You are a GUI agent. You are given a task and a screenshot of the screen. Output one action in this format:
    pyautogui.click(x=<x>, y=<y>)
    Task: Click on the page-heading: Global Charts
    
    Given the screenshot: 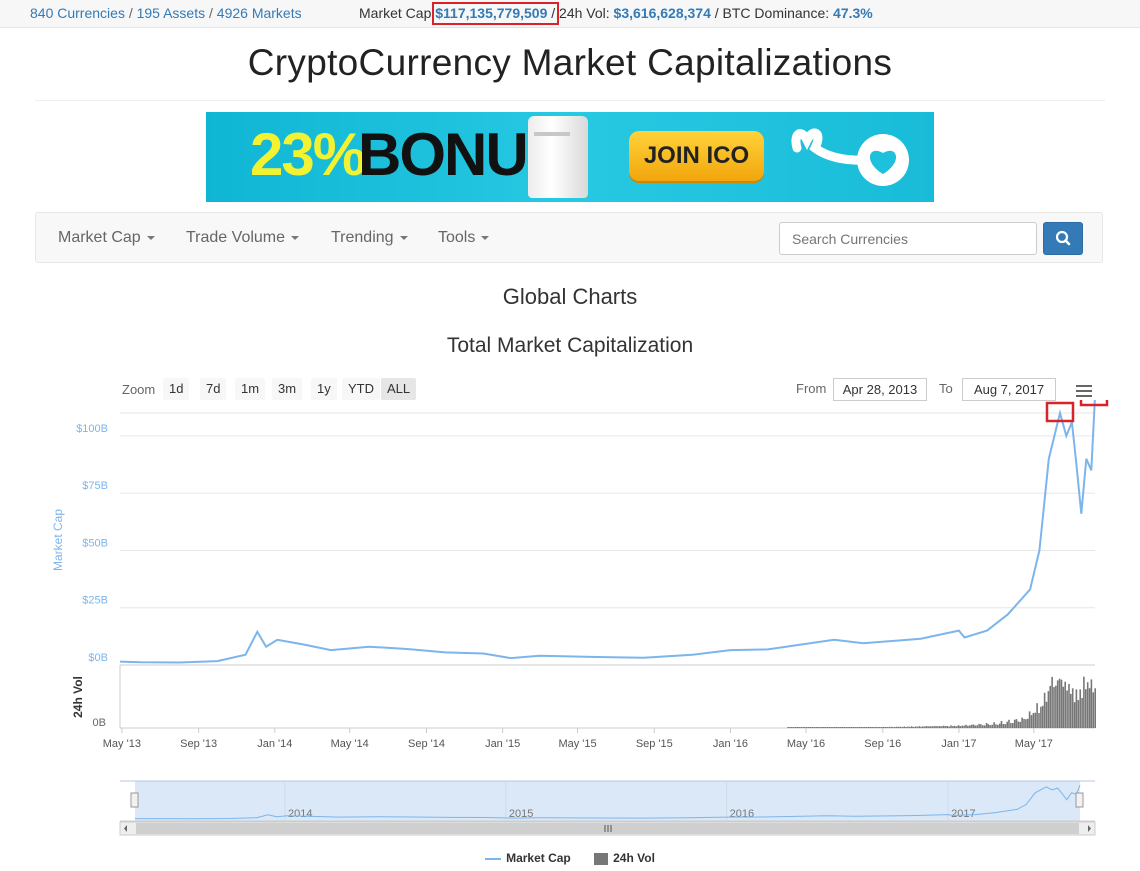 What is the action you would take?
    pyautogui.click(x=570, y=296)
    